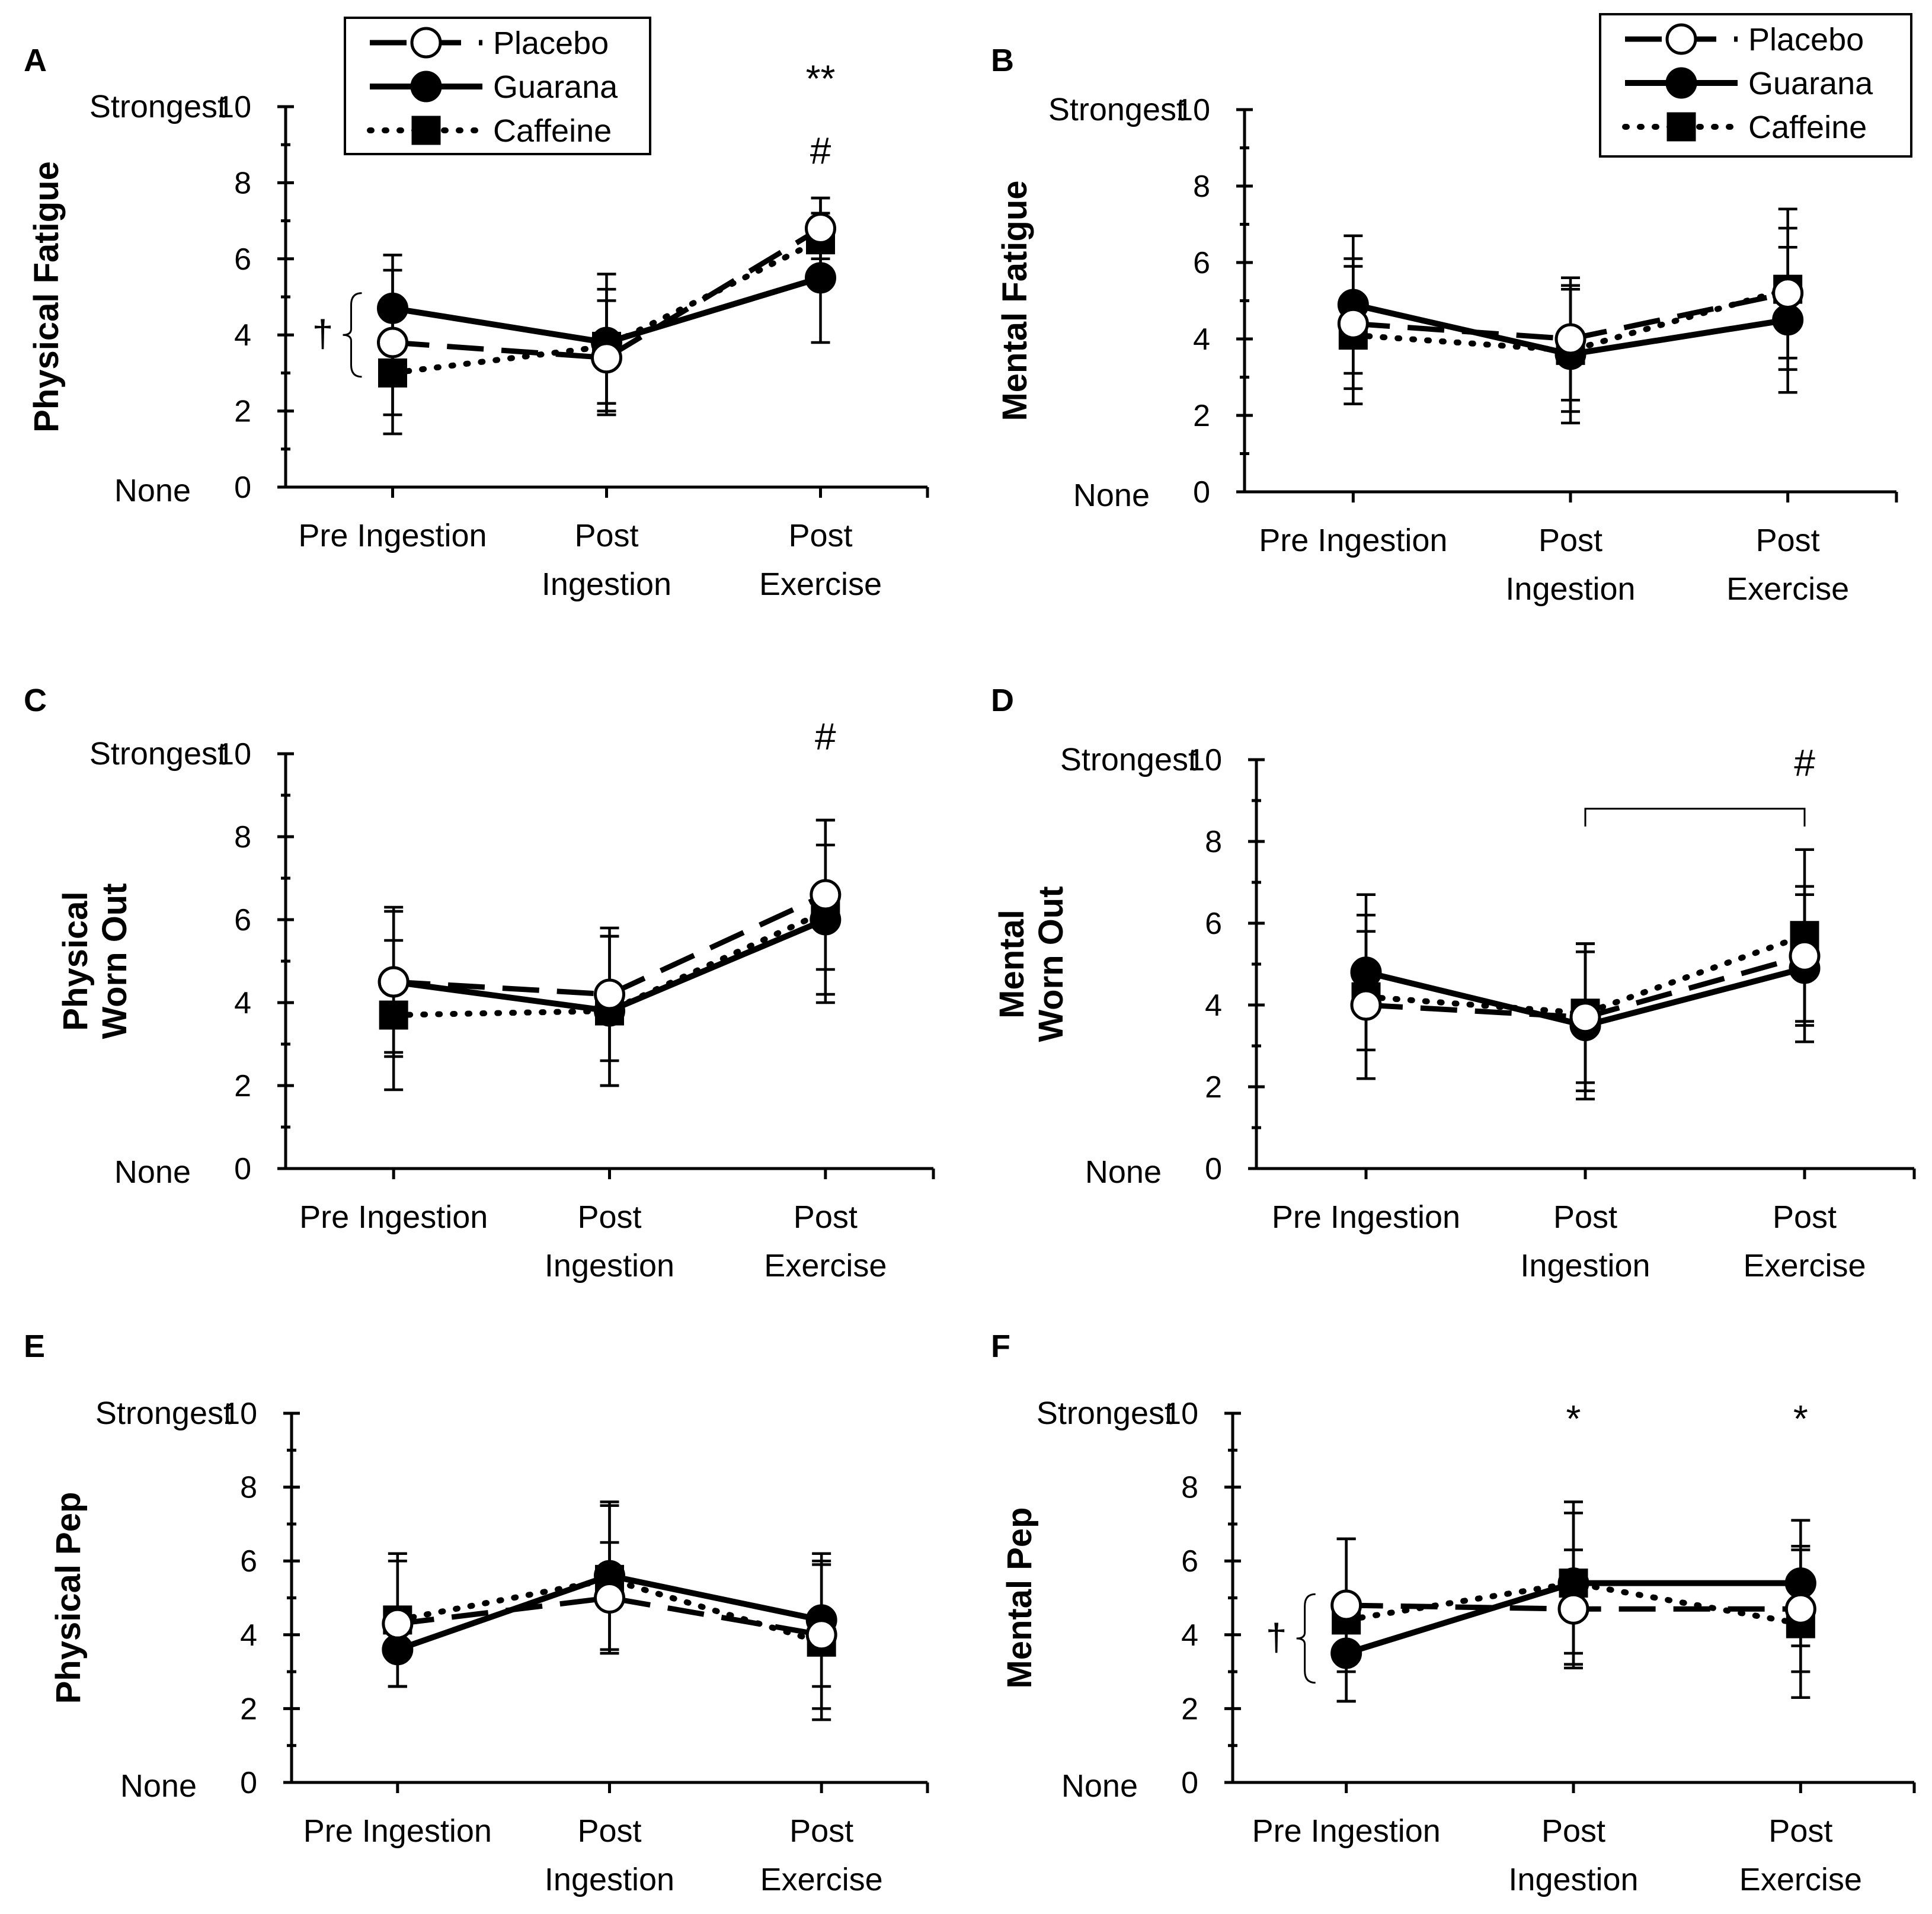 The height and width of the screenshot is (1914, 1932). I want to click on panel-letter: F, so click(1001, 1346).